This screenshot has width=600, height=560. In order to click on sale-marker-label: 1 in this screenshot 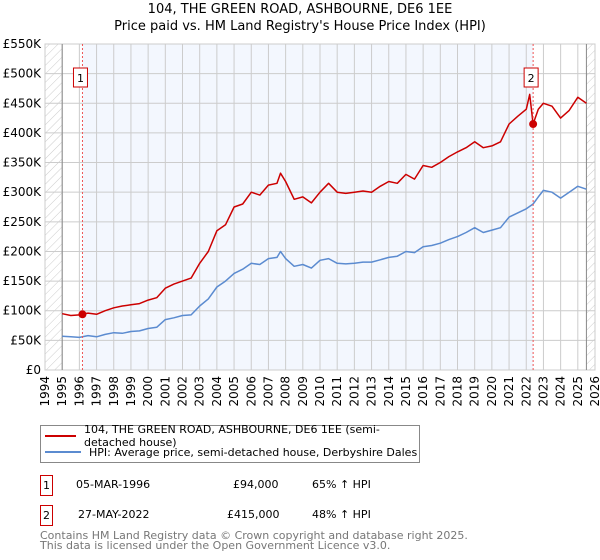, I will do `click(80, 78)`.